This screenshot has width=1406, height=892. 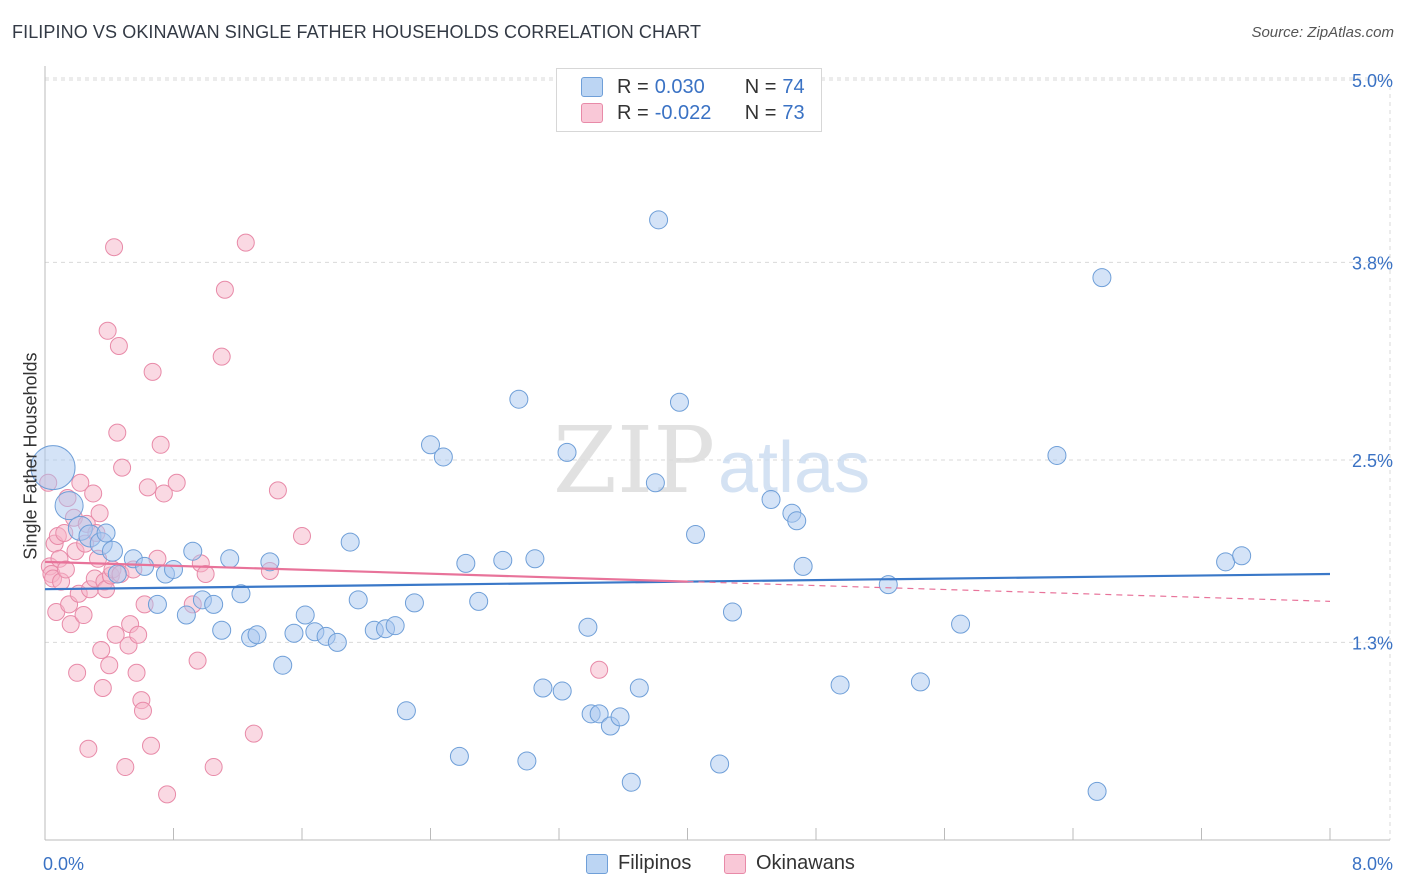 What do you see at coordinates (689, 100) in the screenshot?
I see `correlation-legend: R = 0.030 N = 74 R = -0.022 N = 73` at bounding box center [689, 100].